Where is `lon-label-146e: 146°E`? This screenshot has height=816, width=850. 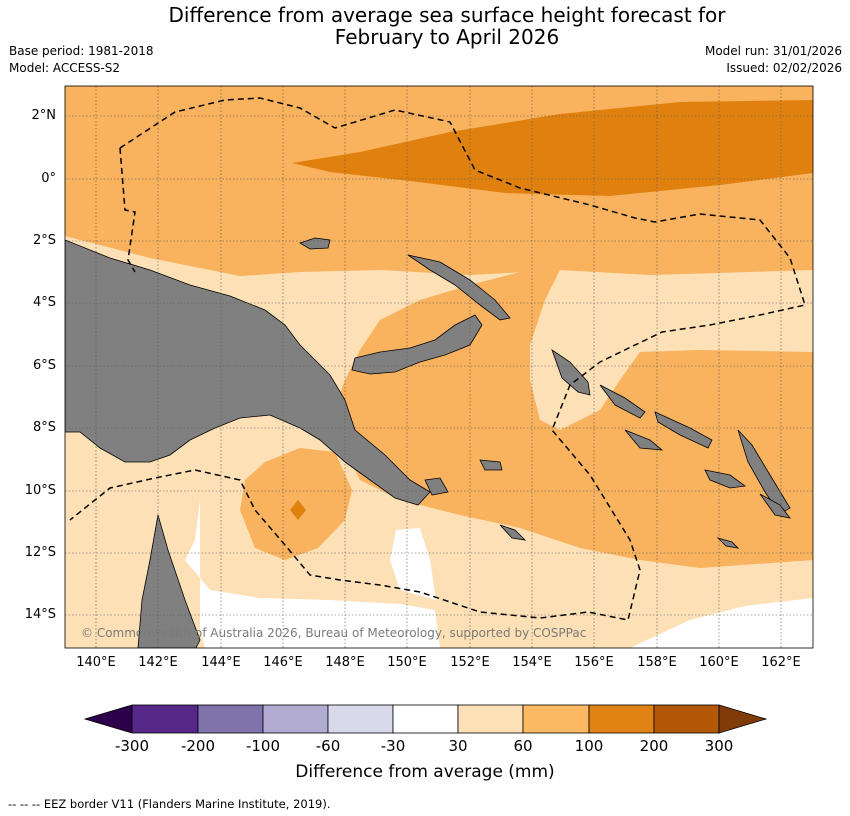
lon-label-146e: 146°E is located at coordinates (283, 662).